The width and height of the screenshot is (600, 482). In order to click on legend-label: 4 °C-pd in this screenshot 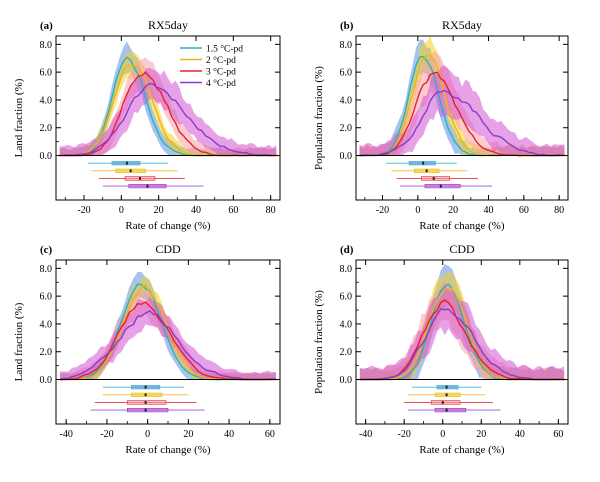, I will do `click(221, 83)`.